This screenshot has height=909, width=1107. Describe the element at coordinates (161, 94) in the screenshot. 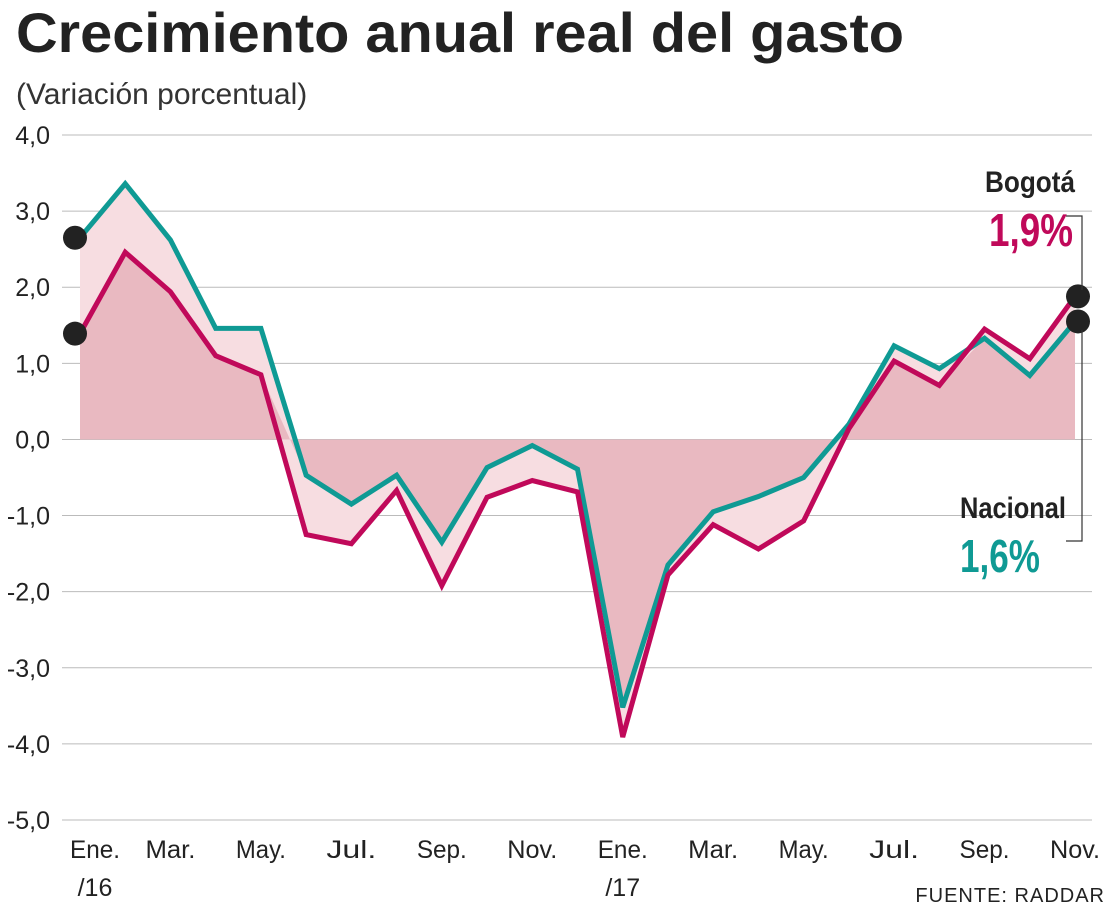

I see `chart-subtitle: (Variación porcentual)` at that location.